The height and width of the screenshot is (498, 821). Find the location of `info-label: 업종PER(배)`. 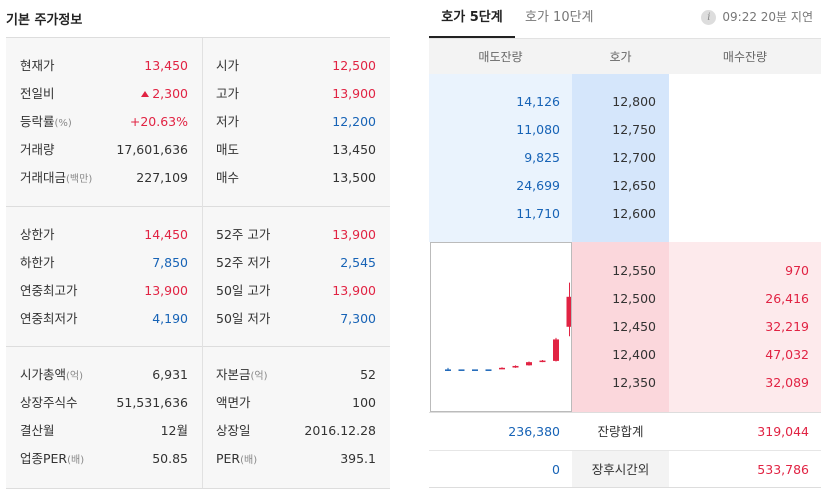

info-label: 업종PER(배) is located at coordinates (52, 460).